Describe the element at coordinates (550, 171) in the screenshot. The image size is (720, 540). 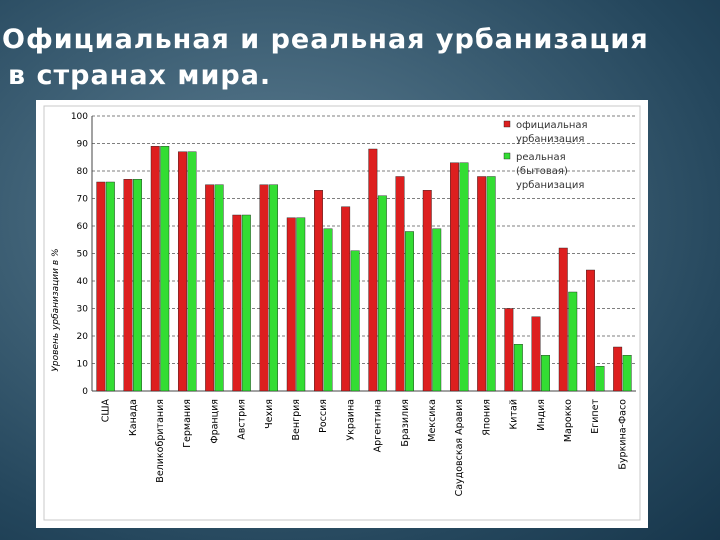
I see `legend-label-real: реальная (бытовая) урбанизация` at that location.